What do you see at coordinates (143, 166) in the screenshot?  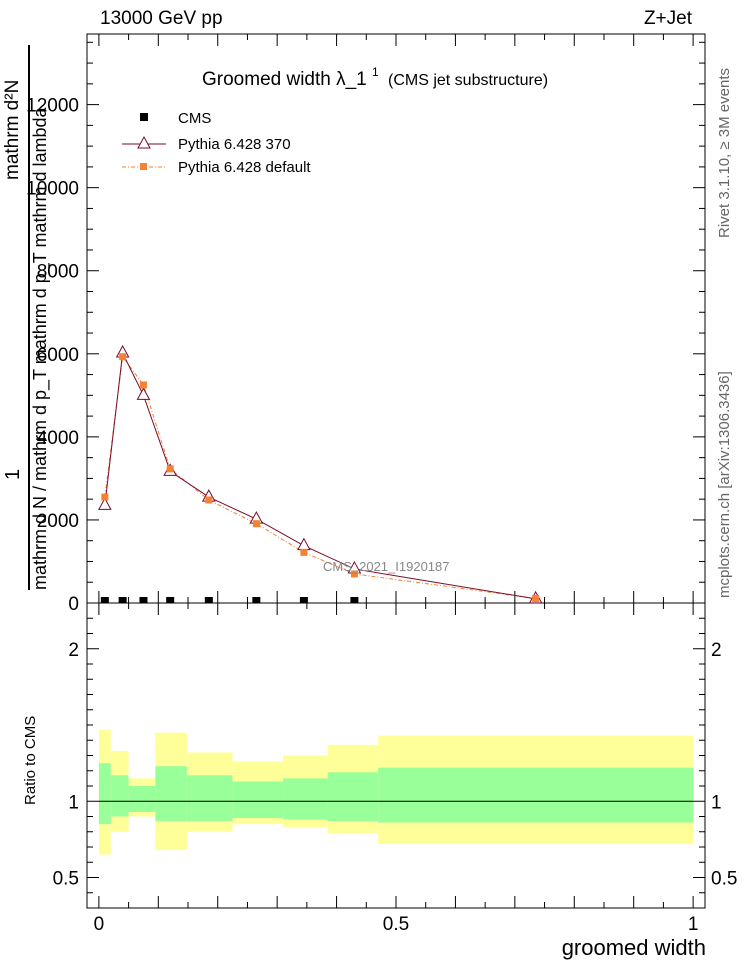 I see `legend-pydef-marker` at bounding box center [143, 166].